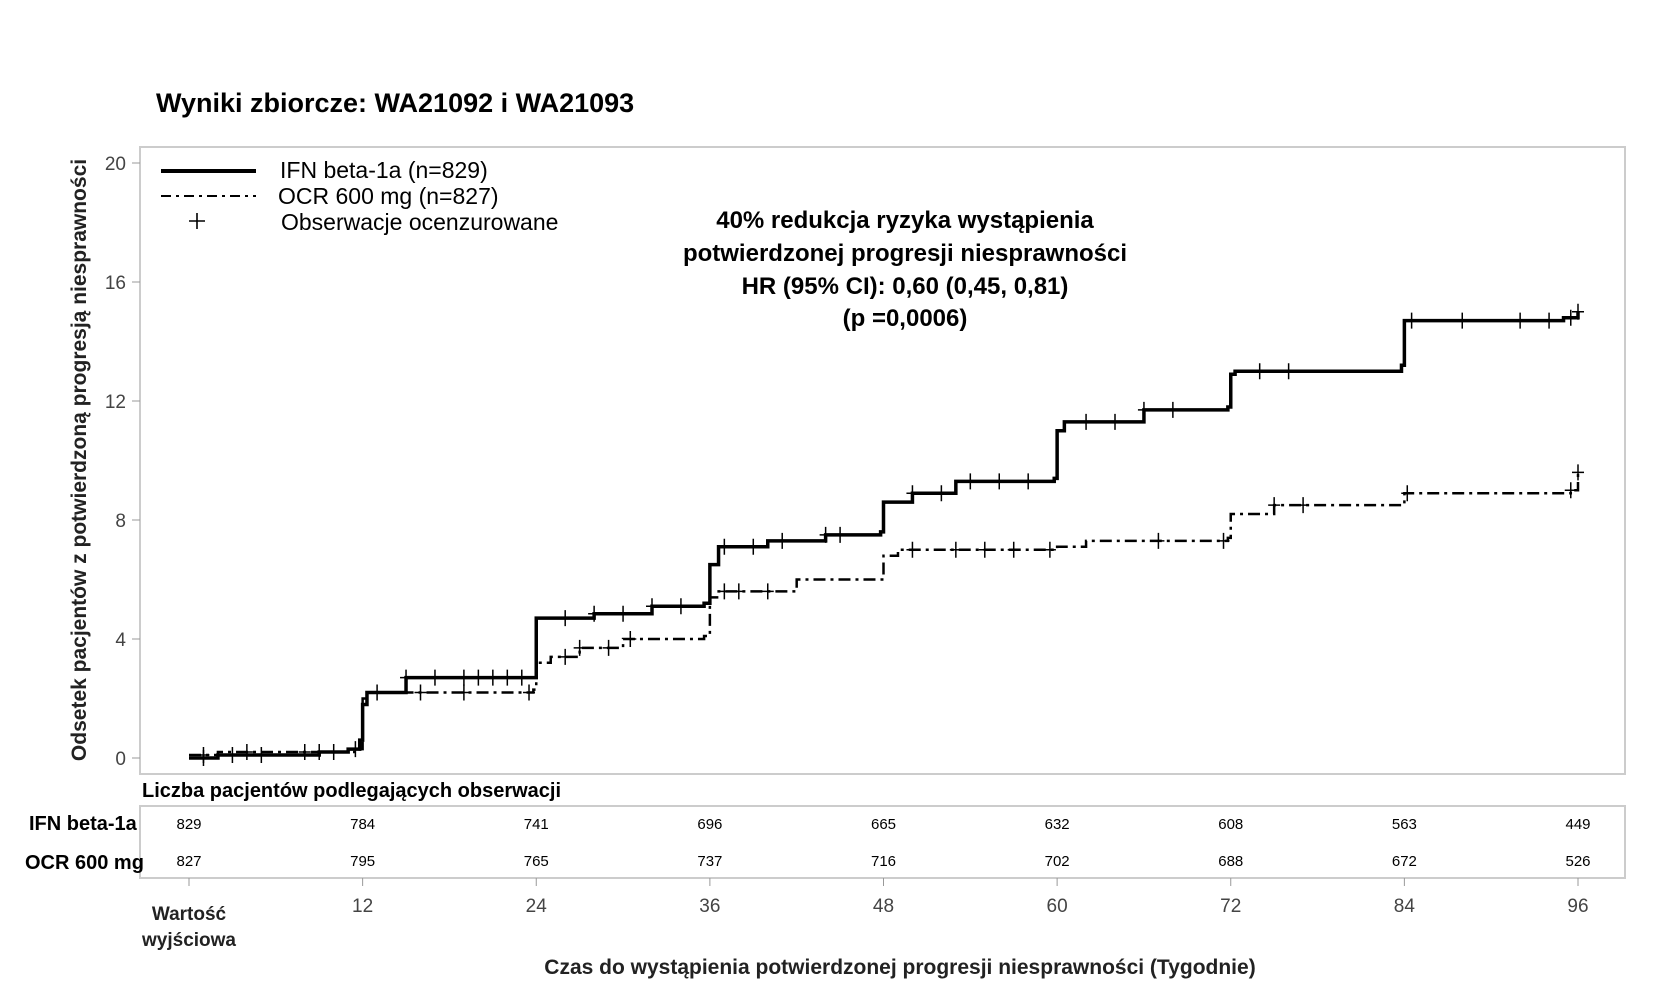 This screenshot has width=1678, height=1000. Describe the element at coordinates (1230, 824) in the screenshot. I see `risk-table-value: 608` at that location.